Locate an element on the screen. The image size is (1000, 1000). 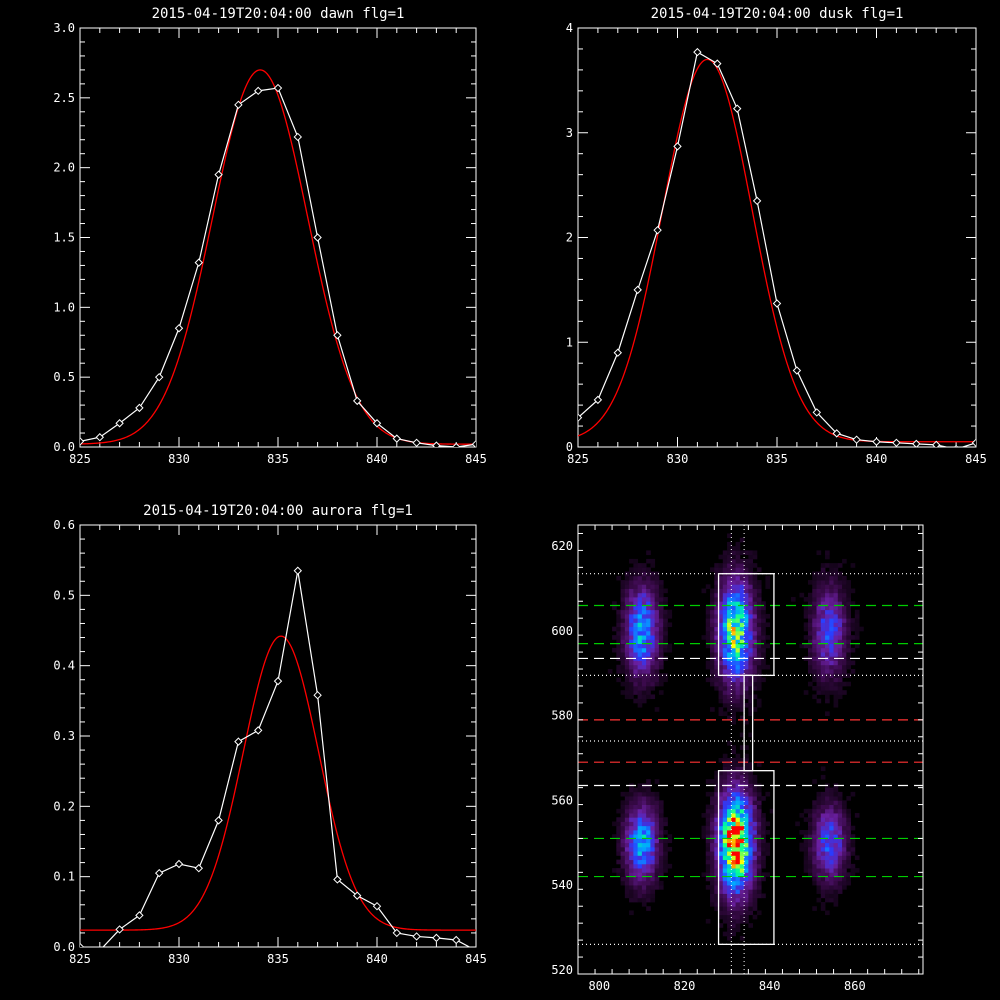
y-tick-label: 560 is located at coordinates (562, 800).